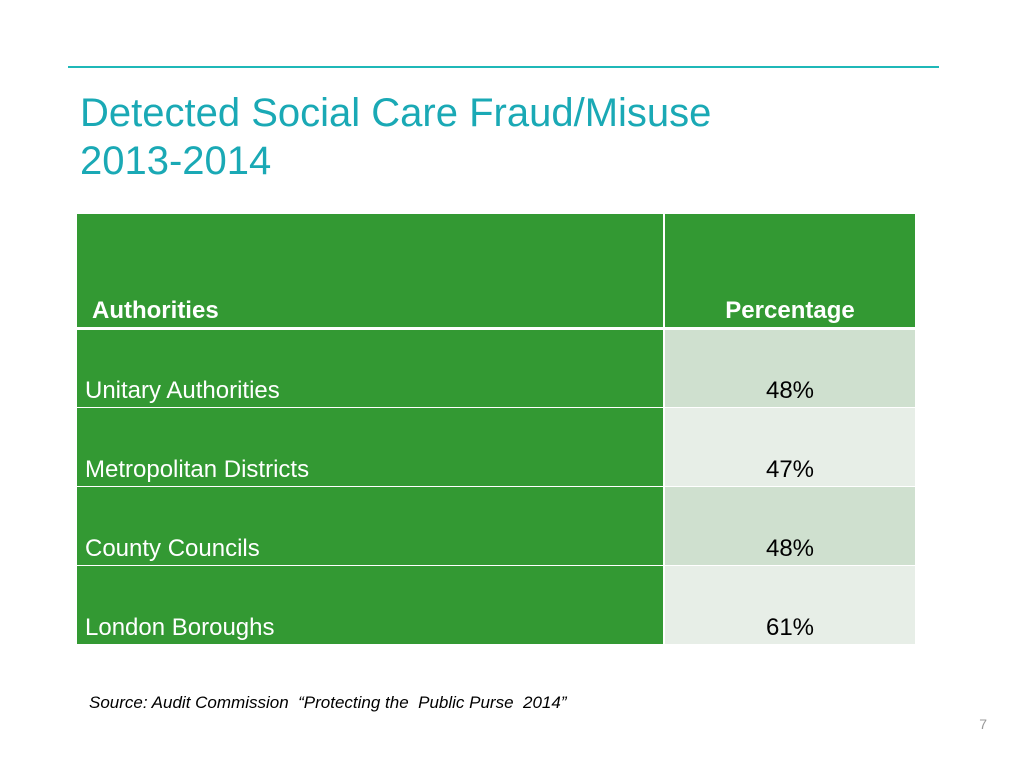 The image size is (1024, 768). I want to click on title-line-2: 2013-2014, so click(176, 161).